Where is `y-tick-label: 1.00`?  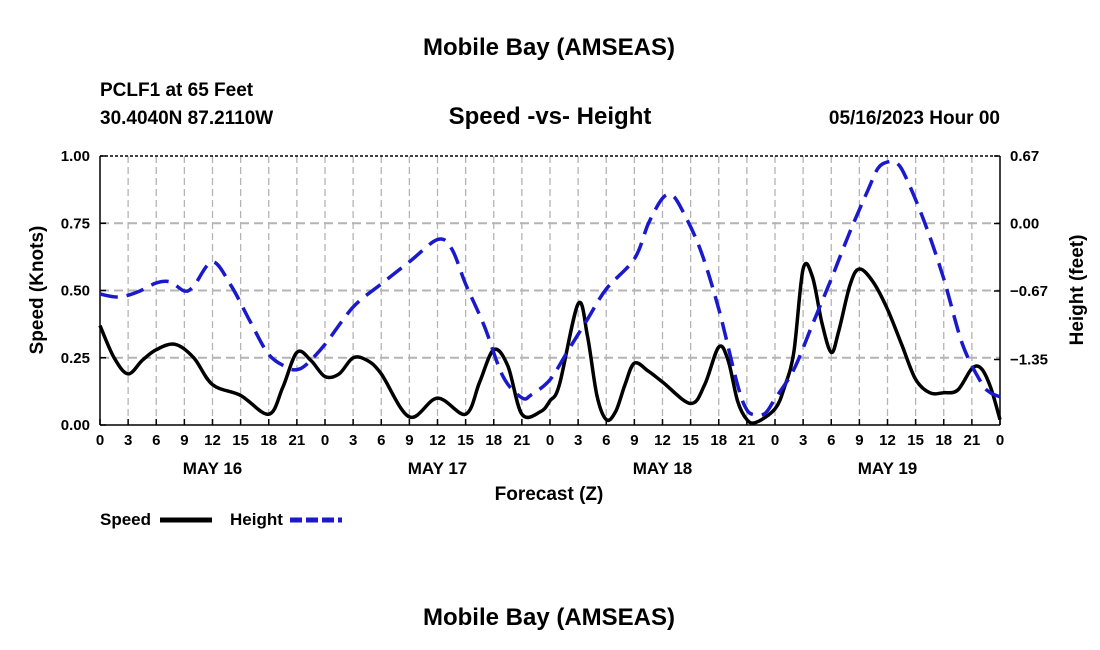 y-tick-label: 1.00 is located at coordinates (75, 156).